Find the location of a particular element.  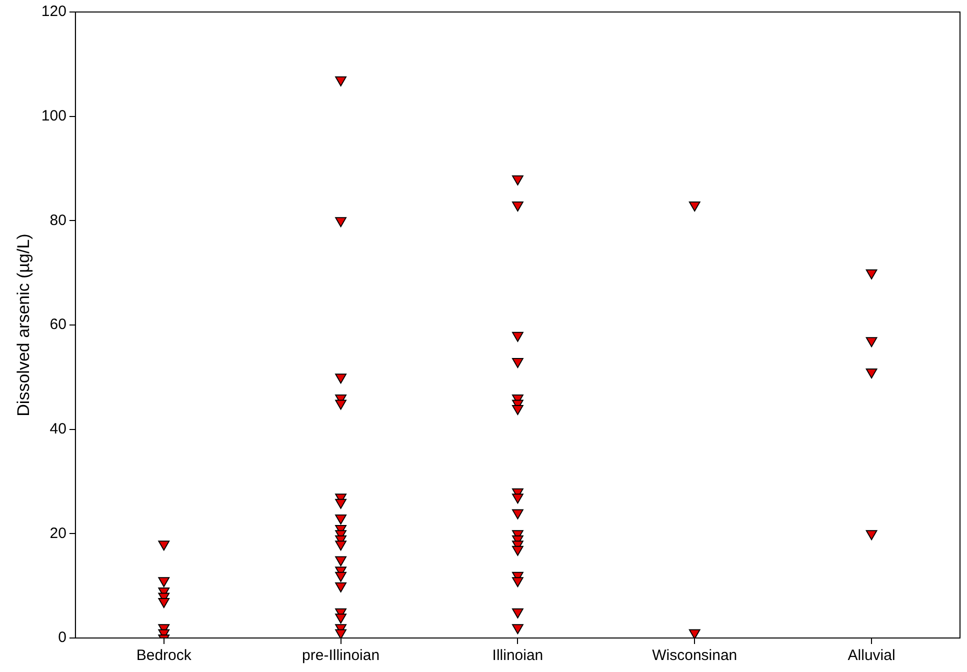

x-tick-label: Bedrock is located at coordinates (164, 655).